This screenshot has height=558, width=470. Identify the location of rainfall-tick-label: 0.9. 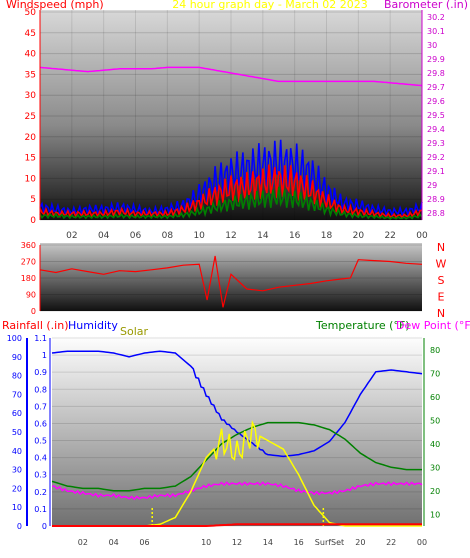
(40, 372).